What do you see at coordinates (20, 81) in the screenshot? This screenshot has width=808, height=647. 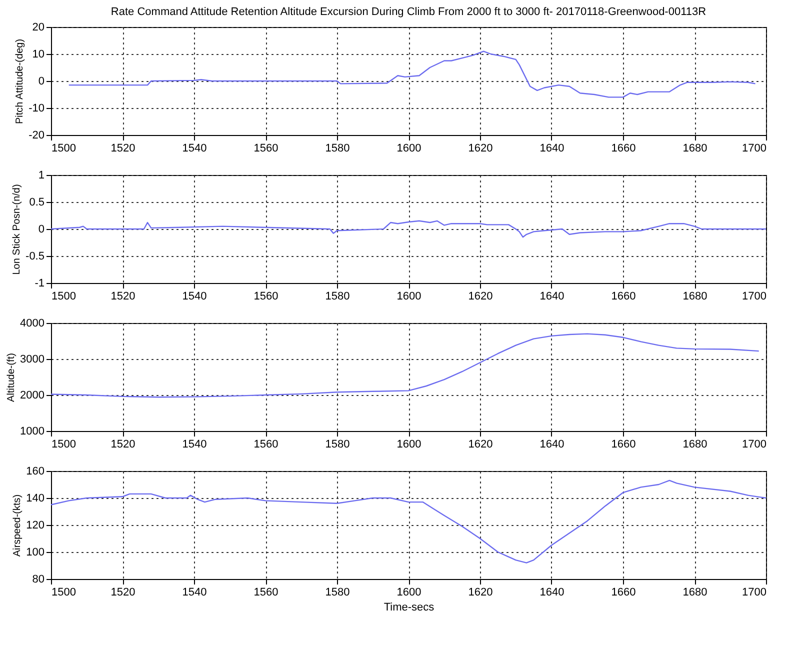 I see `y-axis-title: Pitch Attitude-(deg)` at bounding box center [20, 81].